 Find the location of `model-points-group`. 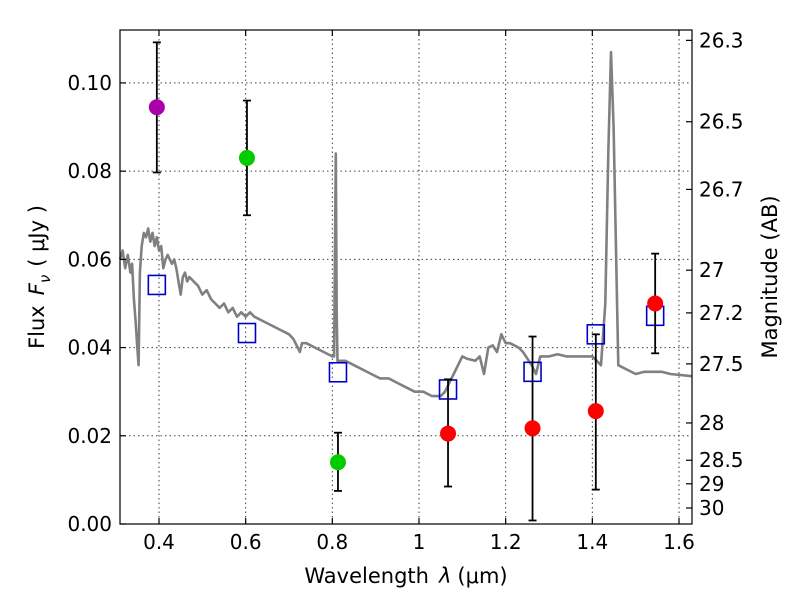

model-points-group is located at coordinates (406, 337).